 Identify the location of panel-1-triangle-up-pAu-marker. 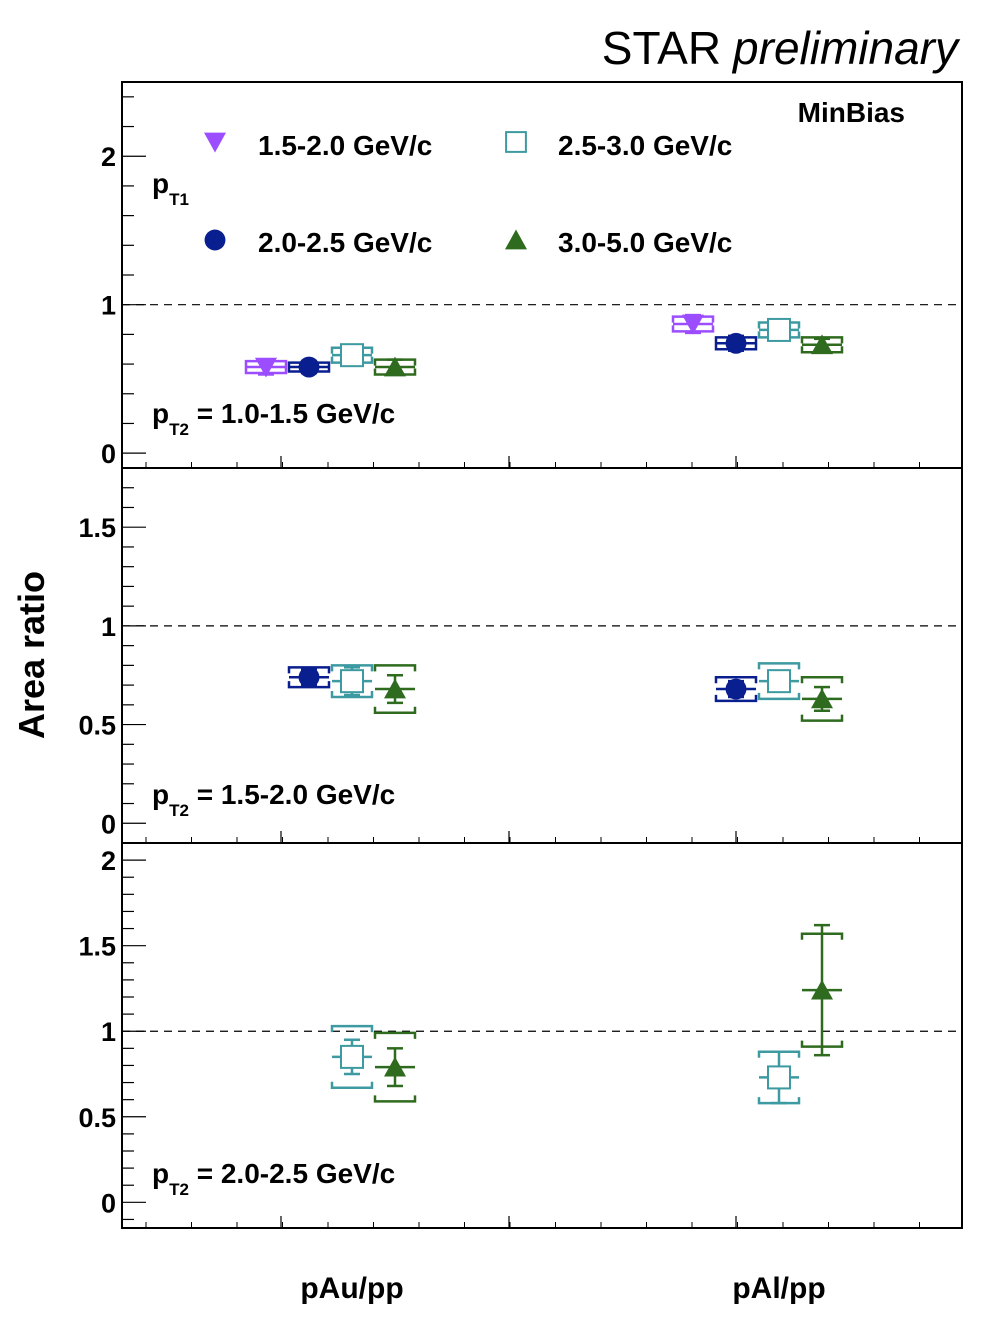
(395, 366).